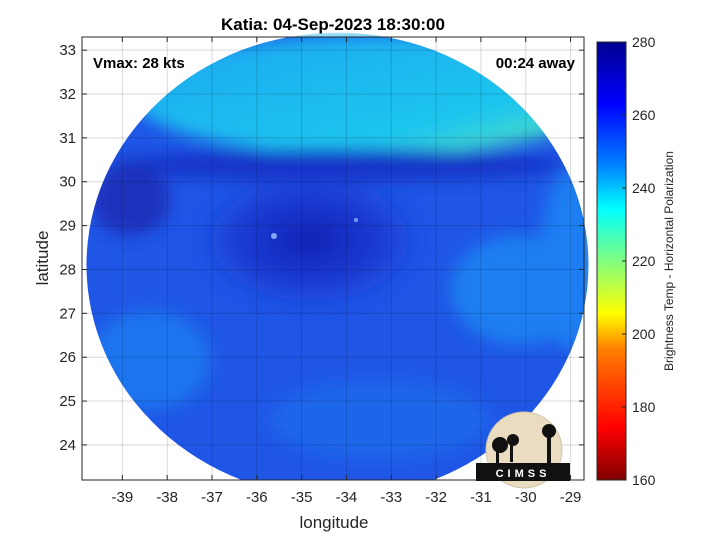 The width and height of the screenshot is (720, 545). Describe the element at coordinates (130, 200) in the screenshot. I see `west-dark-patch` at that location.